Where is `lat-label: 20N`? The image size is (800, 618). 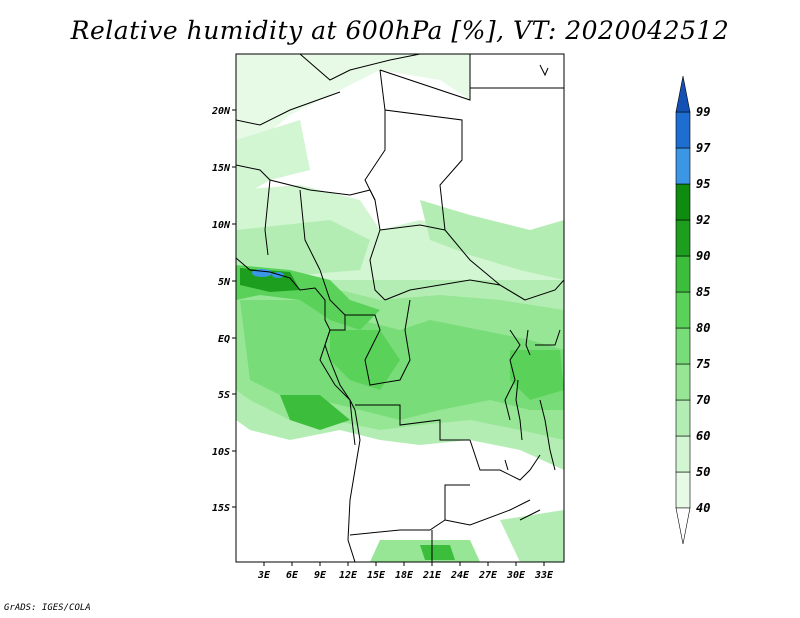
lat-label: 20N is located at coordinates (221, 111).